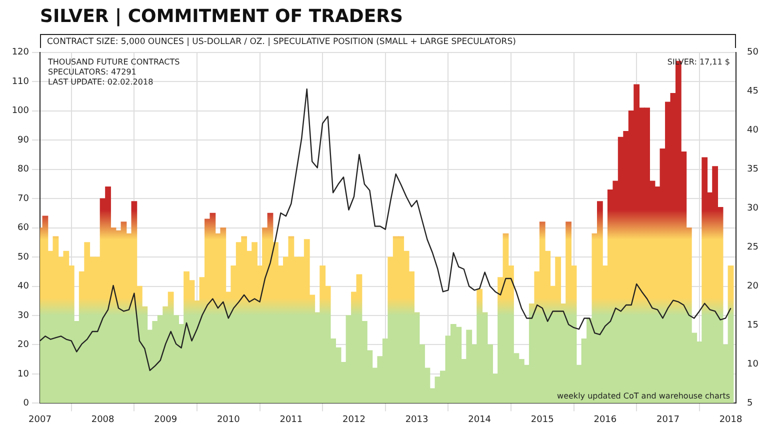  What do you see at coordinates (291, 419) in the screenshot?
I see `x-tick-label: 2011` at bounding box center [291, 419].